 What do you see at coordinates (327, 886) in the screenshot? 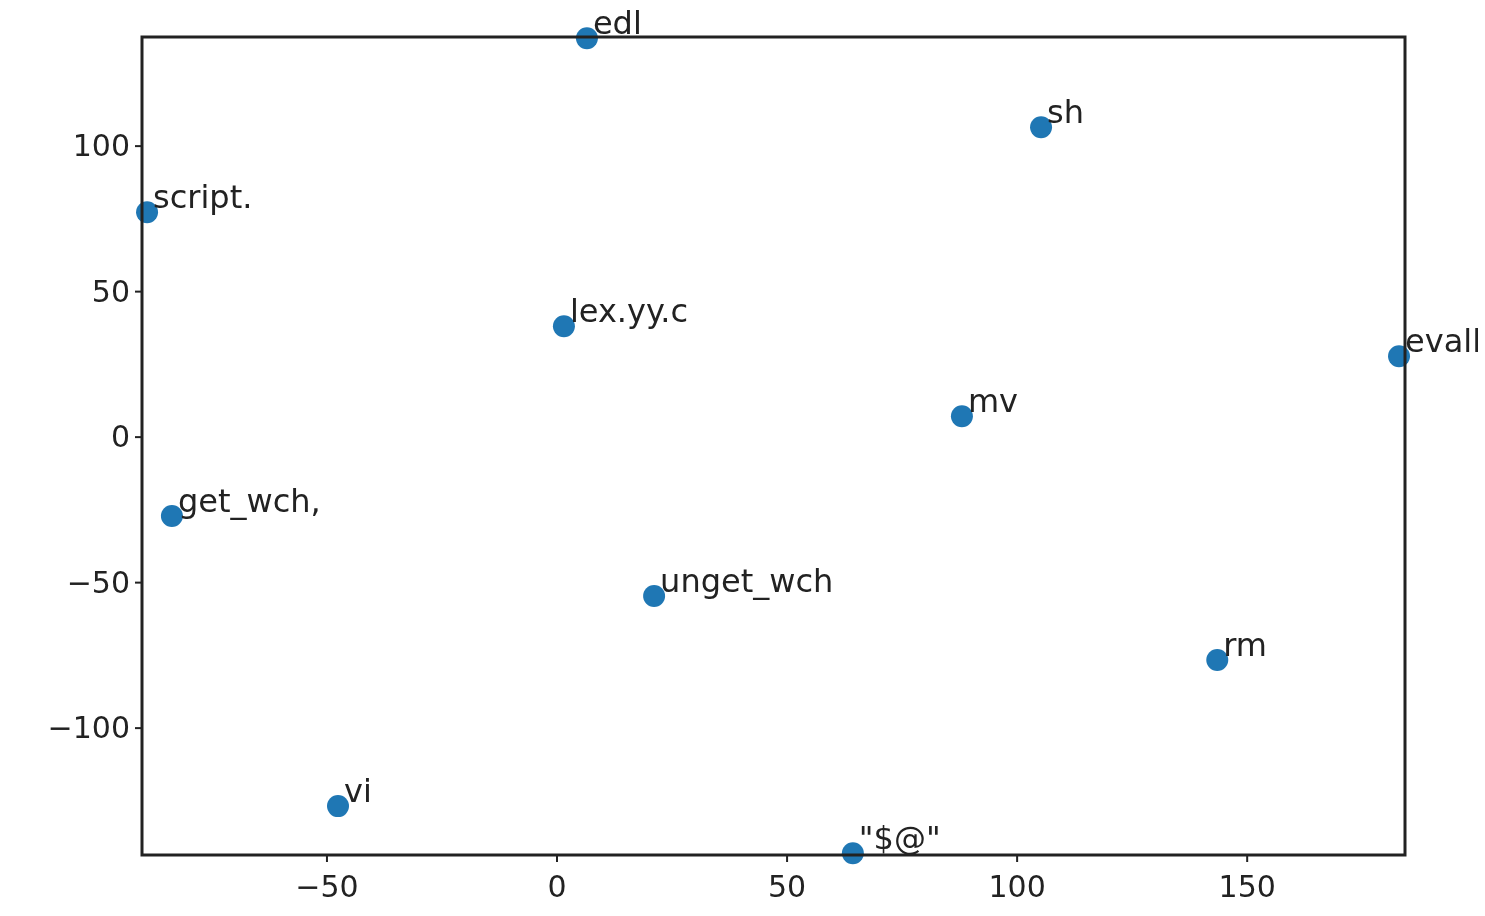
I see `x-tick-label: −50` at bounding box center [327, 886].